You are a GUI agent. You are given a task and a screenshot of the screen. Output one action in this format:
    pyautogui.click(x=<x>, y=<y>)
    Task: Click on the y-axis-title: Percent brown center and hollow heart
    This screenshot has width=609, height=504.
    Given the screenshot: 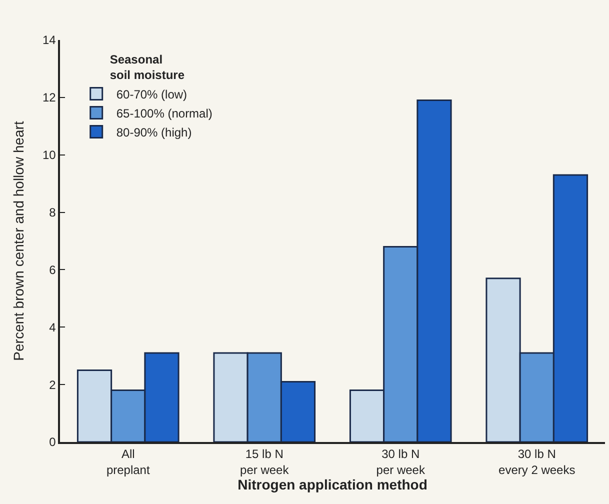 What is the action you would take?
    pyautogui.click(x=18, y=241)
    